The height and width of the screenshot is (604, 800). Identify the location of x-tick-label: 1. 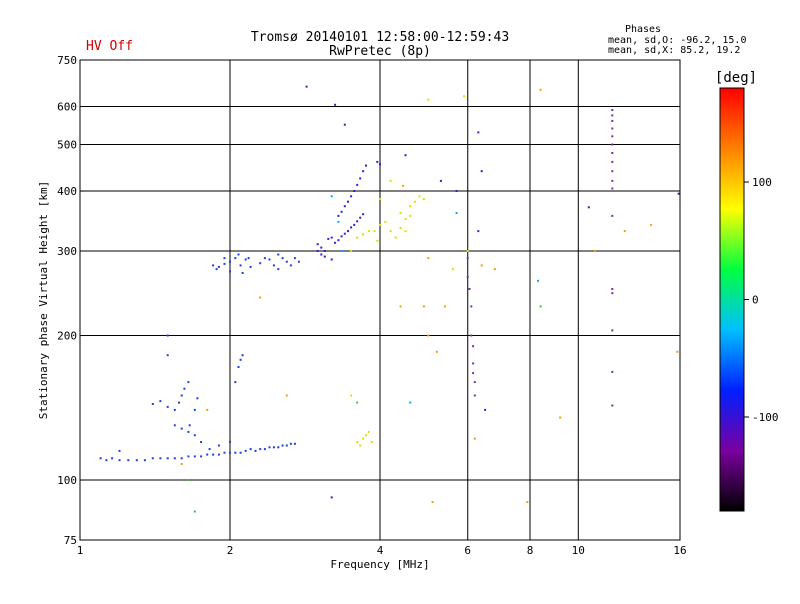
(80, 550).